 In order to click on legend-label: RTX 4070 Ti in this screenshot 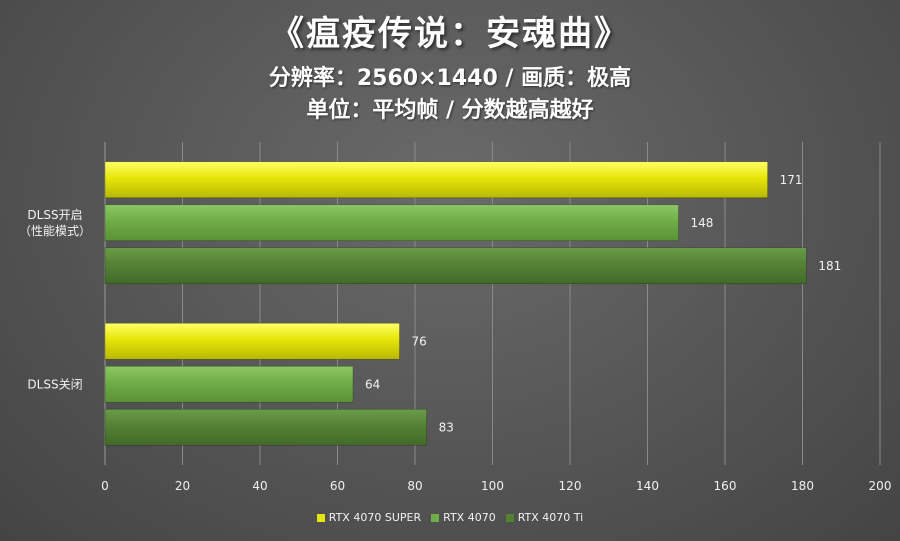, I will do `click(550, 517)`.